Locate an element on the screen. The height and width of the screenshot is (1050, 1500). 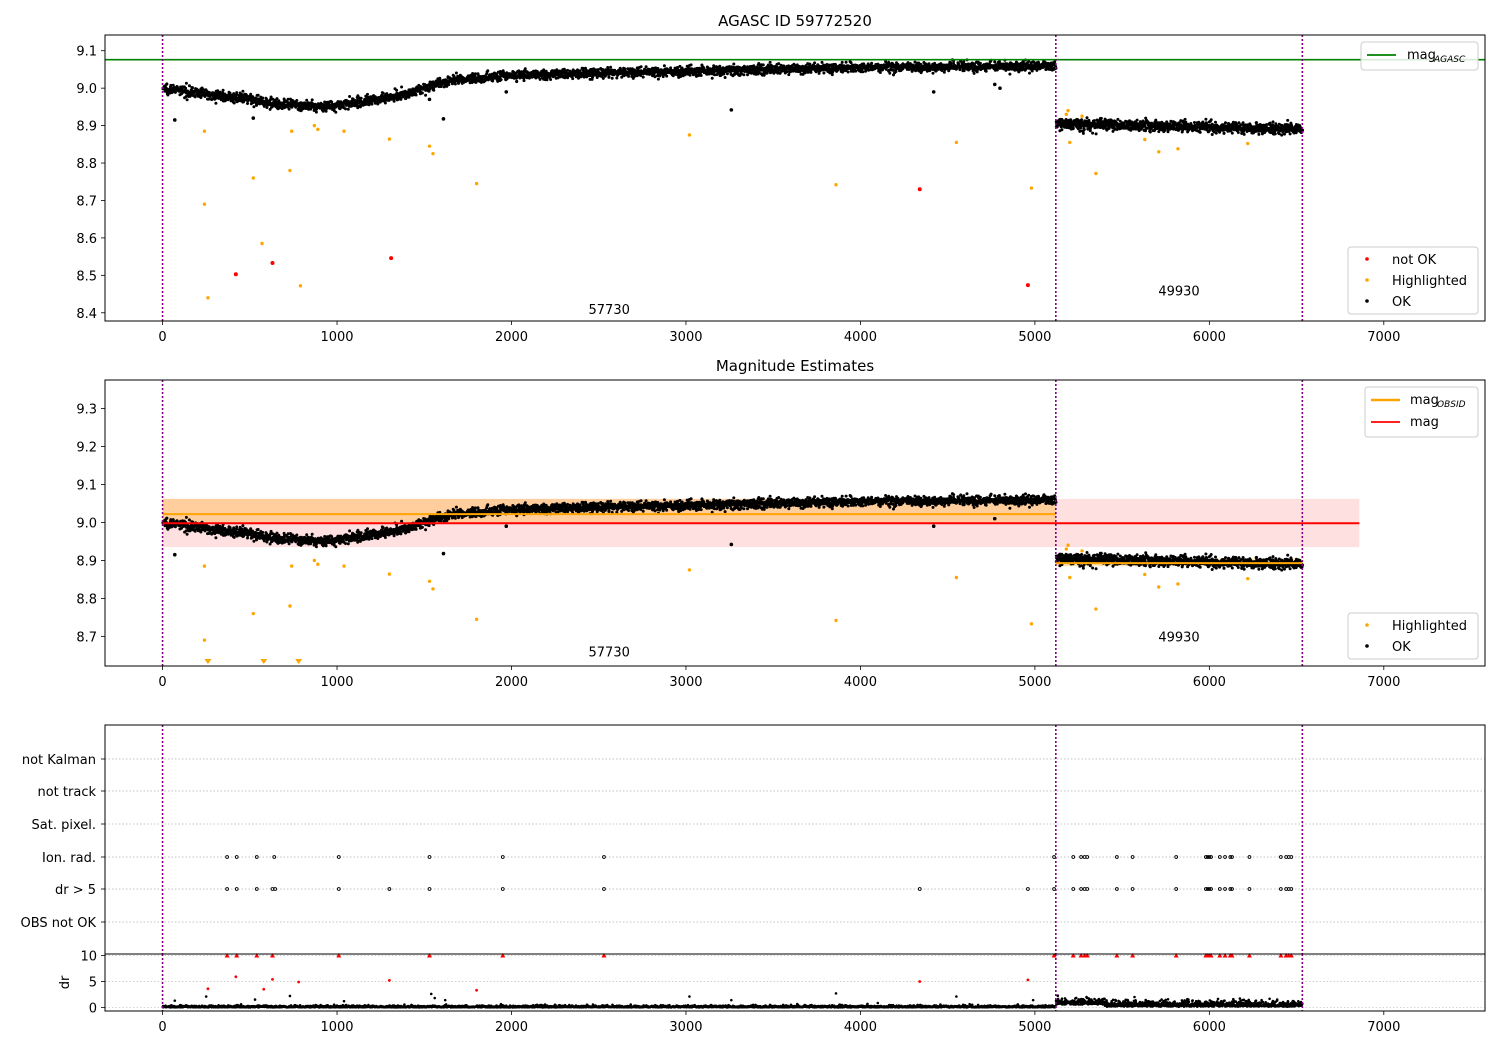
agasc-ytick-label: 8.8 is located at coordinates (86, 164).